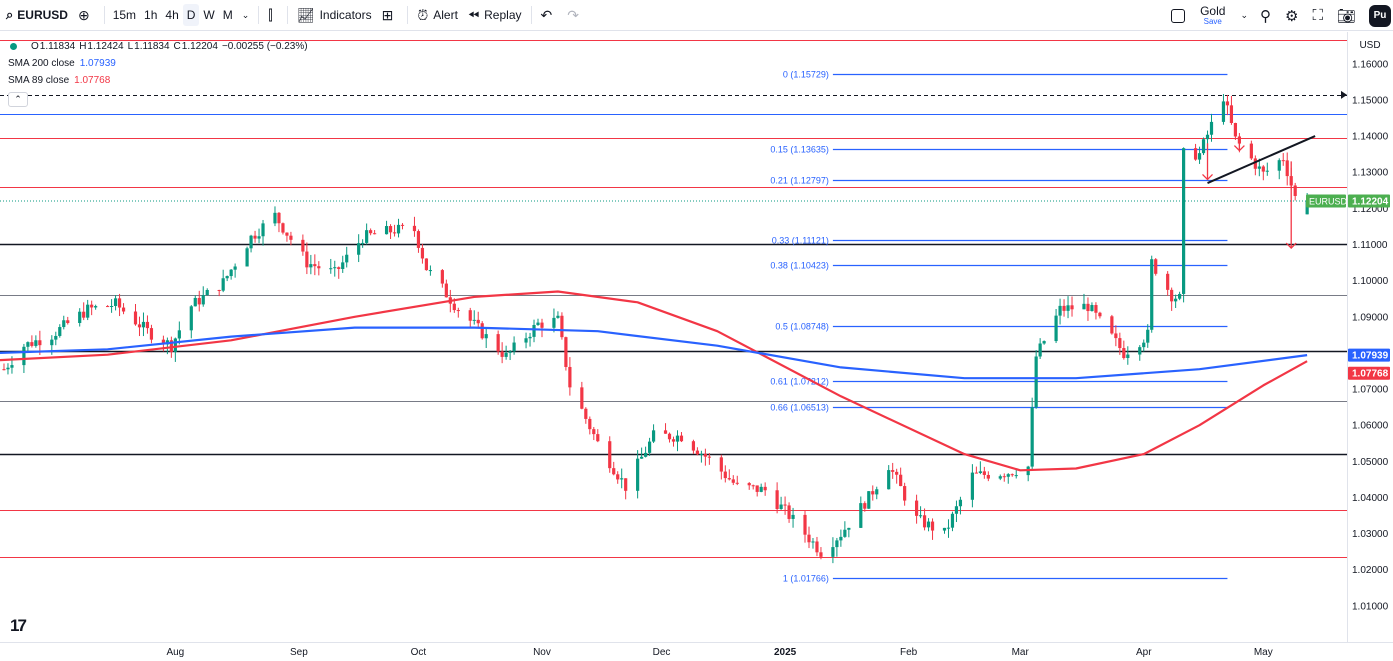 This screenshot has width=1393, height=661. What do you see at coordinates (92, 80) in the screenshot?
I see `sma89-value: 1.07768` at bounding box center [92, 80].